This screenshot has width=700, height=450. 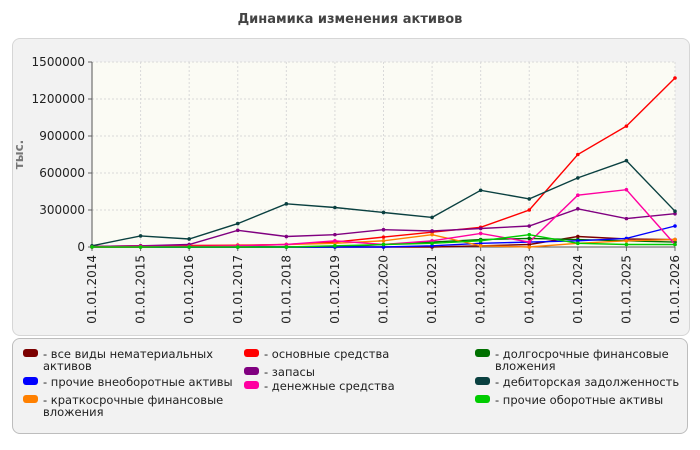 I want to click on x-tick-label: 01.01.2020, so click(x=384, y=289).